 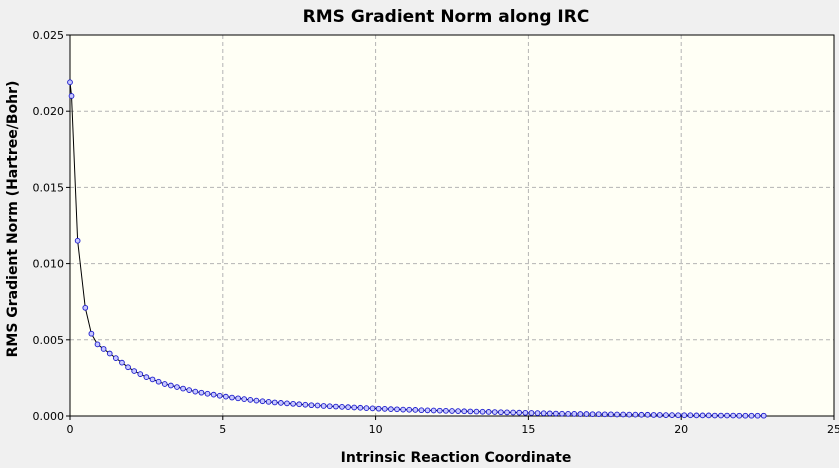 What do you see at coordinates (446, 17) in the screenshot?
I see `chart-title: RMS Gradient Norm along IRC` at bounding box center [446, 17].